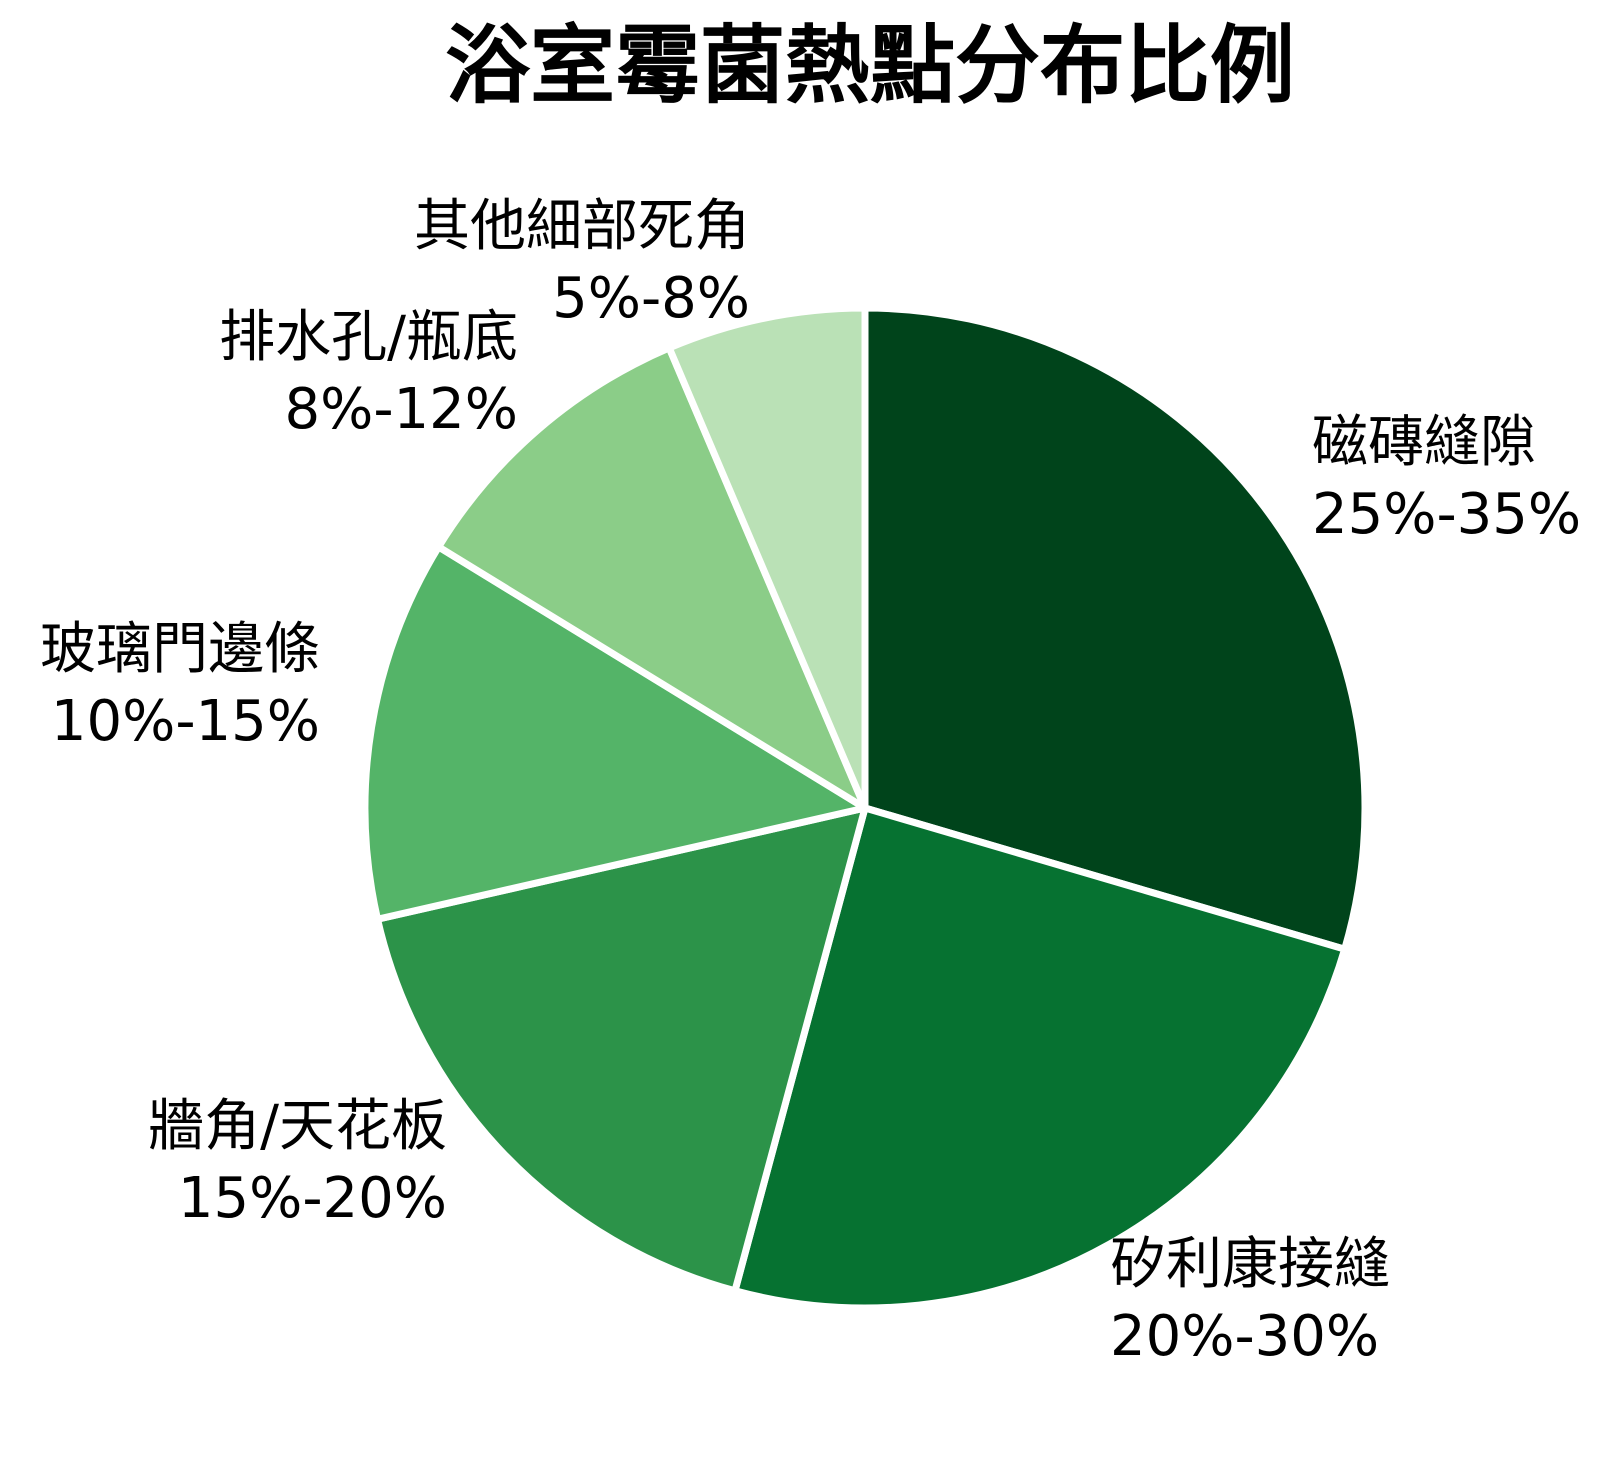 Image resolution: width=1598 pixels, height=1468 pixels. Describe the element at coordinates (582, 263) in the screenshot. I see `slice-label-other-dead-corners: 其他細部死角 5%-8%` at that location.